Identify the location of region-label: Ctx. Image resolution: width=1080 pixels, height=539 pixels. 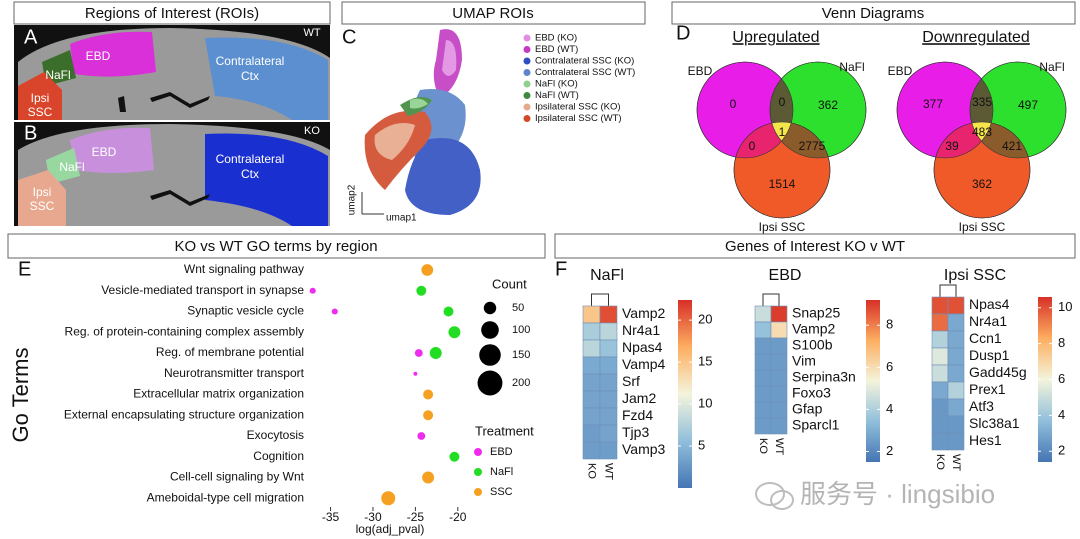
(250, 76).